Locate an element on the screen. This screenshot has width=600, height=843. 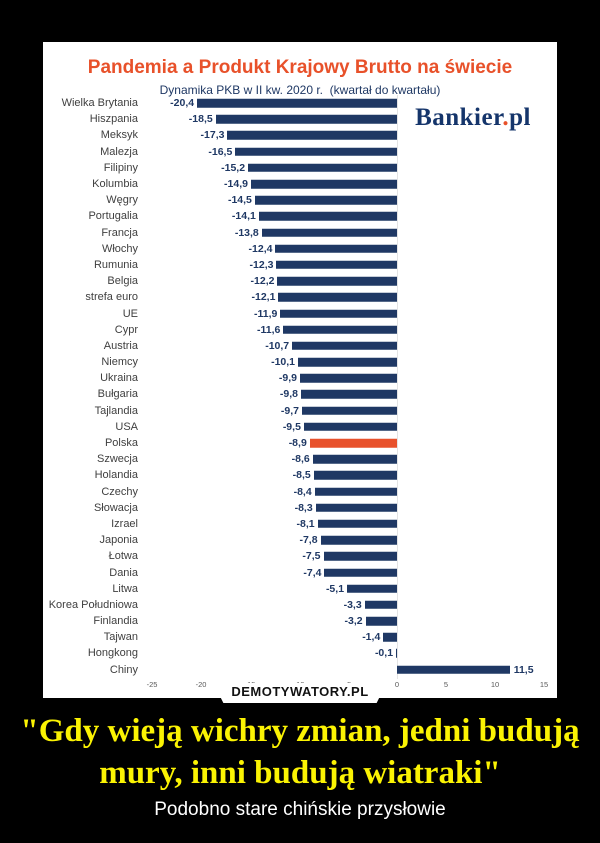
category-label: Tajlandia is located at coordinates (116, 410).